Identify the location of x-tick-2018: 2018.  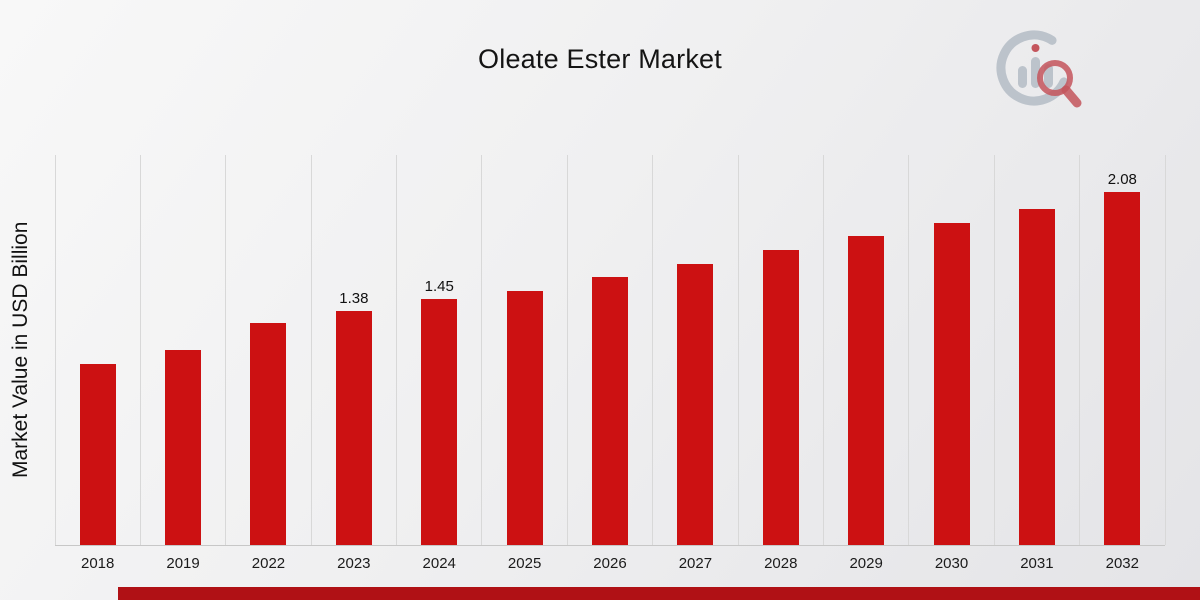
(98, 563).